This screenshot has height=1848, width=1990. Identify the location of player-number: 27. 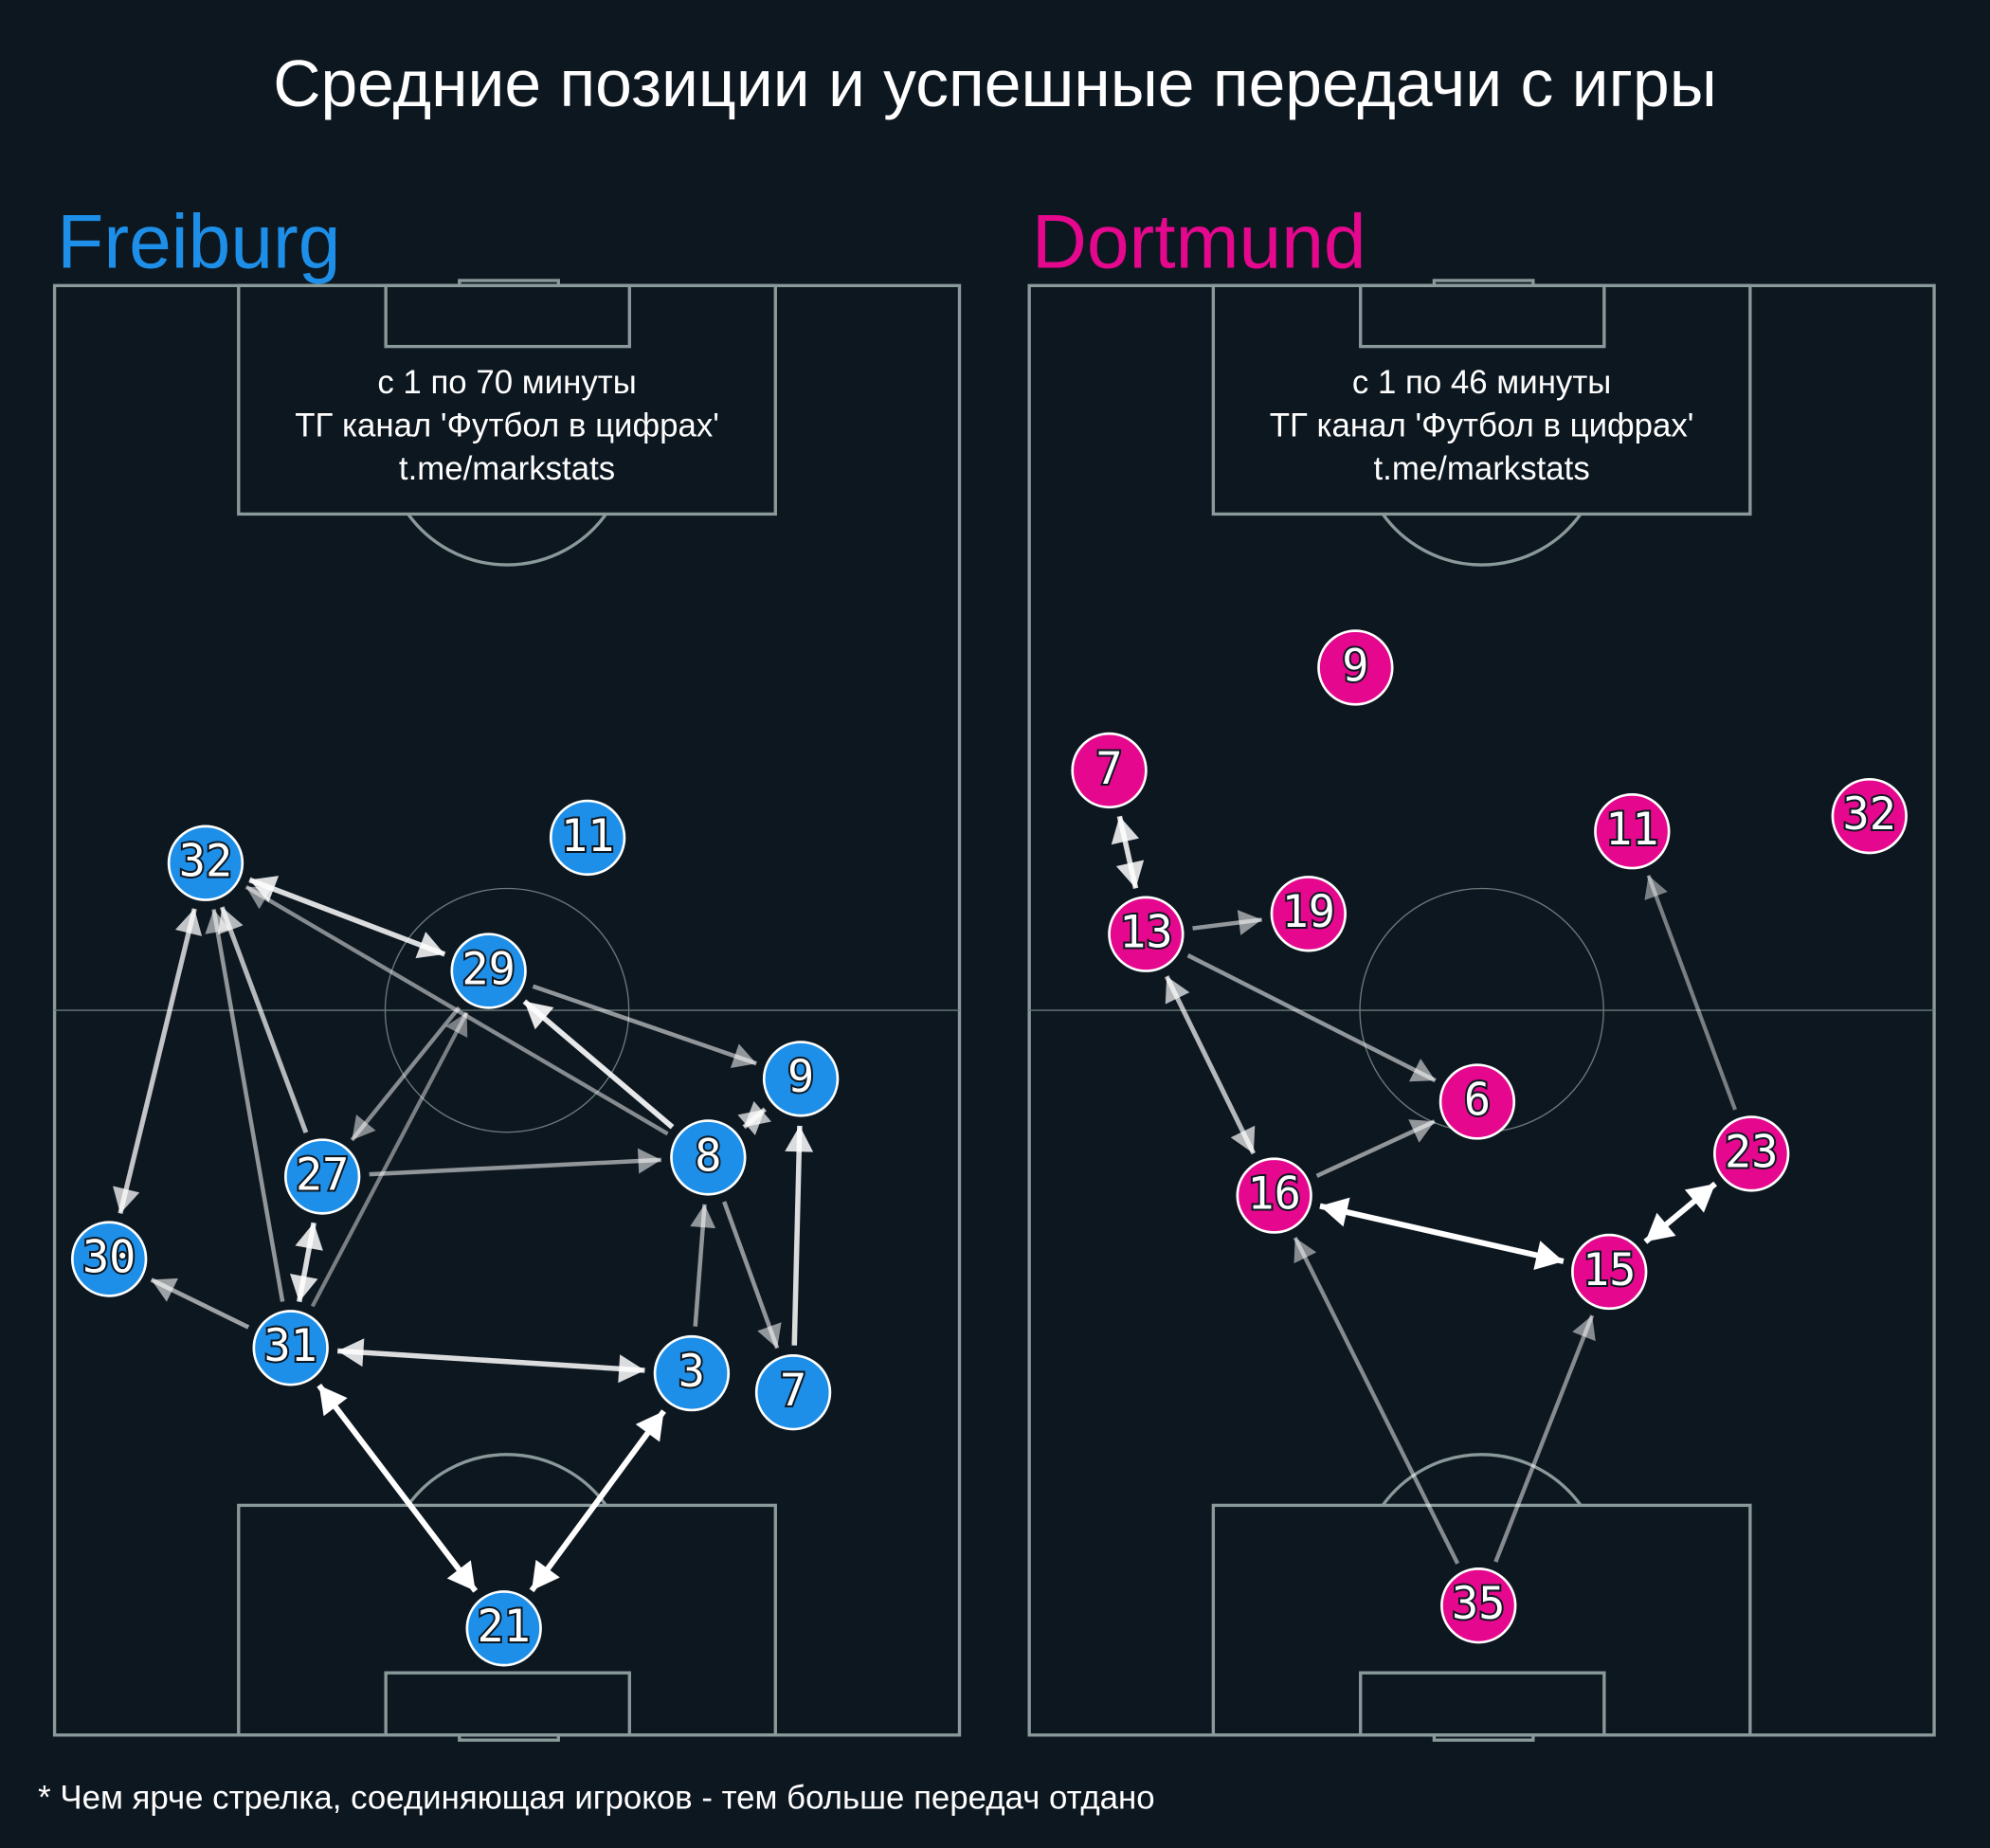
(322, 1175).